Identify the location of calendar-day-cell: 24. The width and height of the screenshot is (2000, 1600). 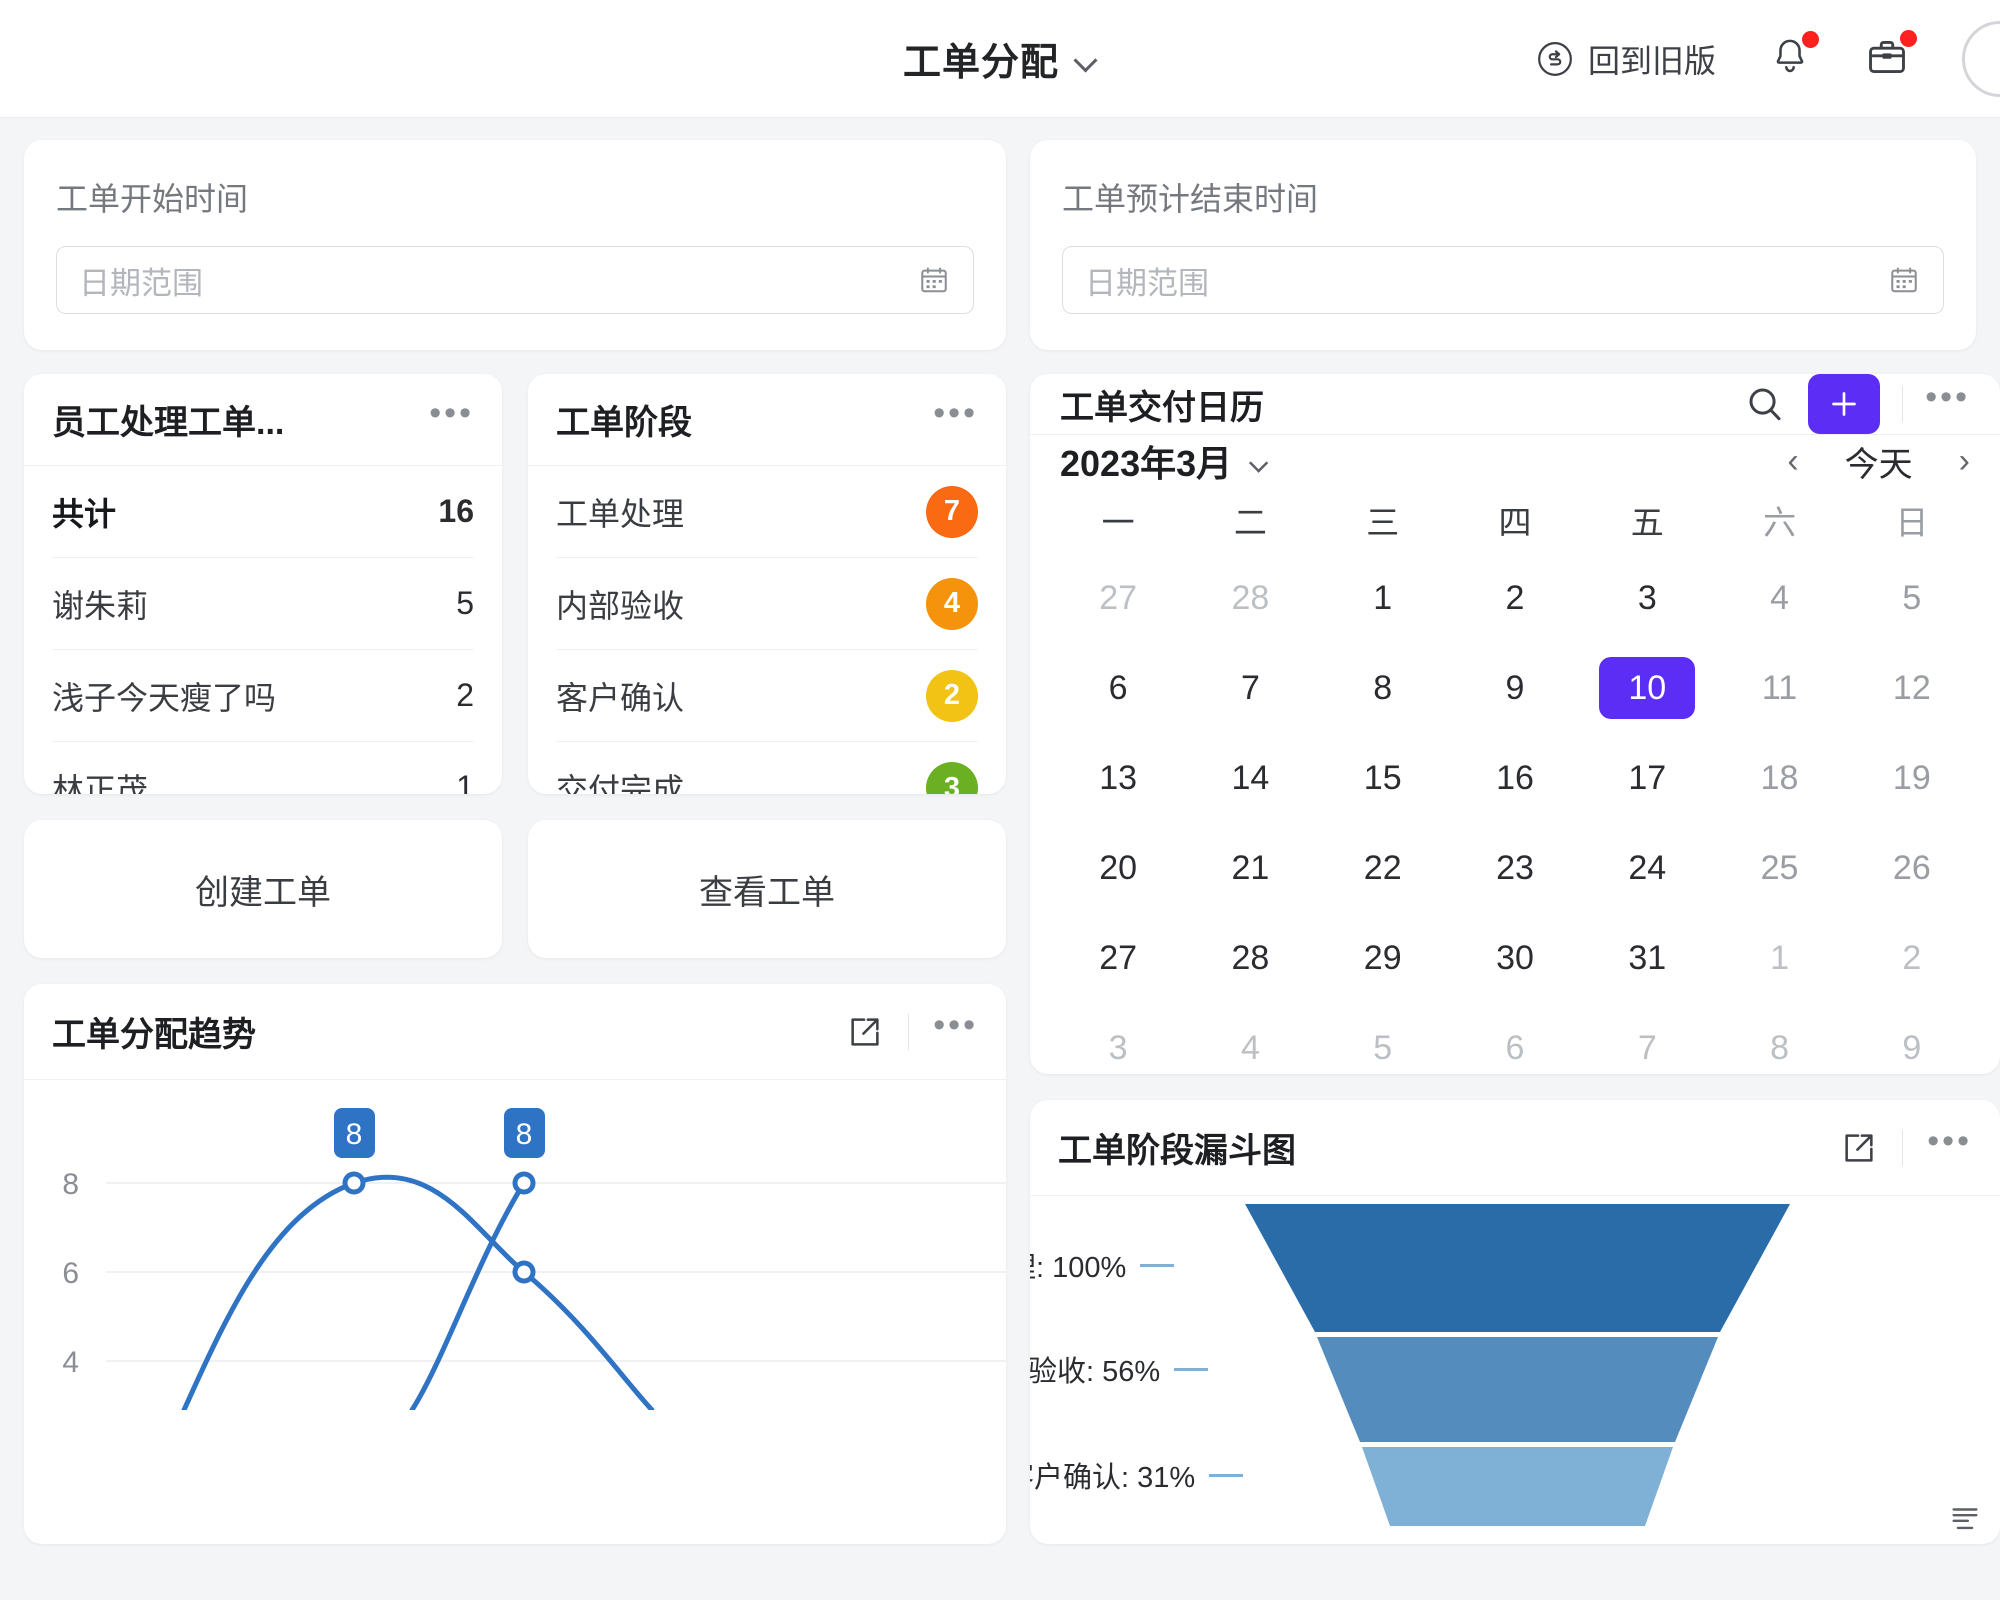
(1647, 868).